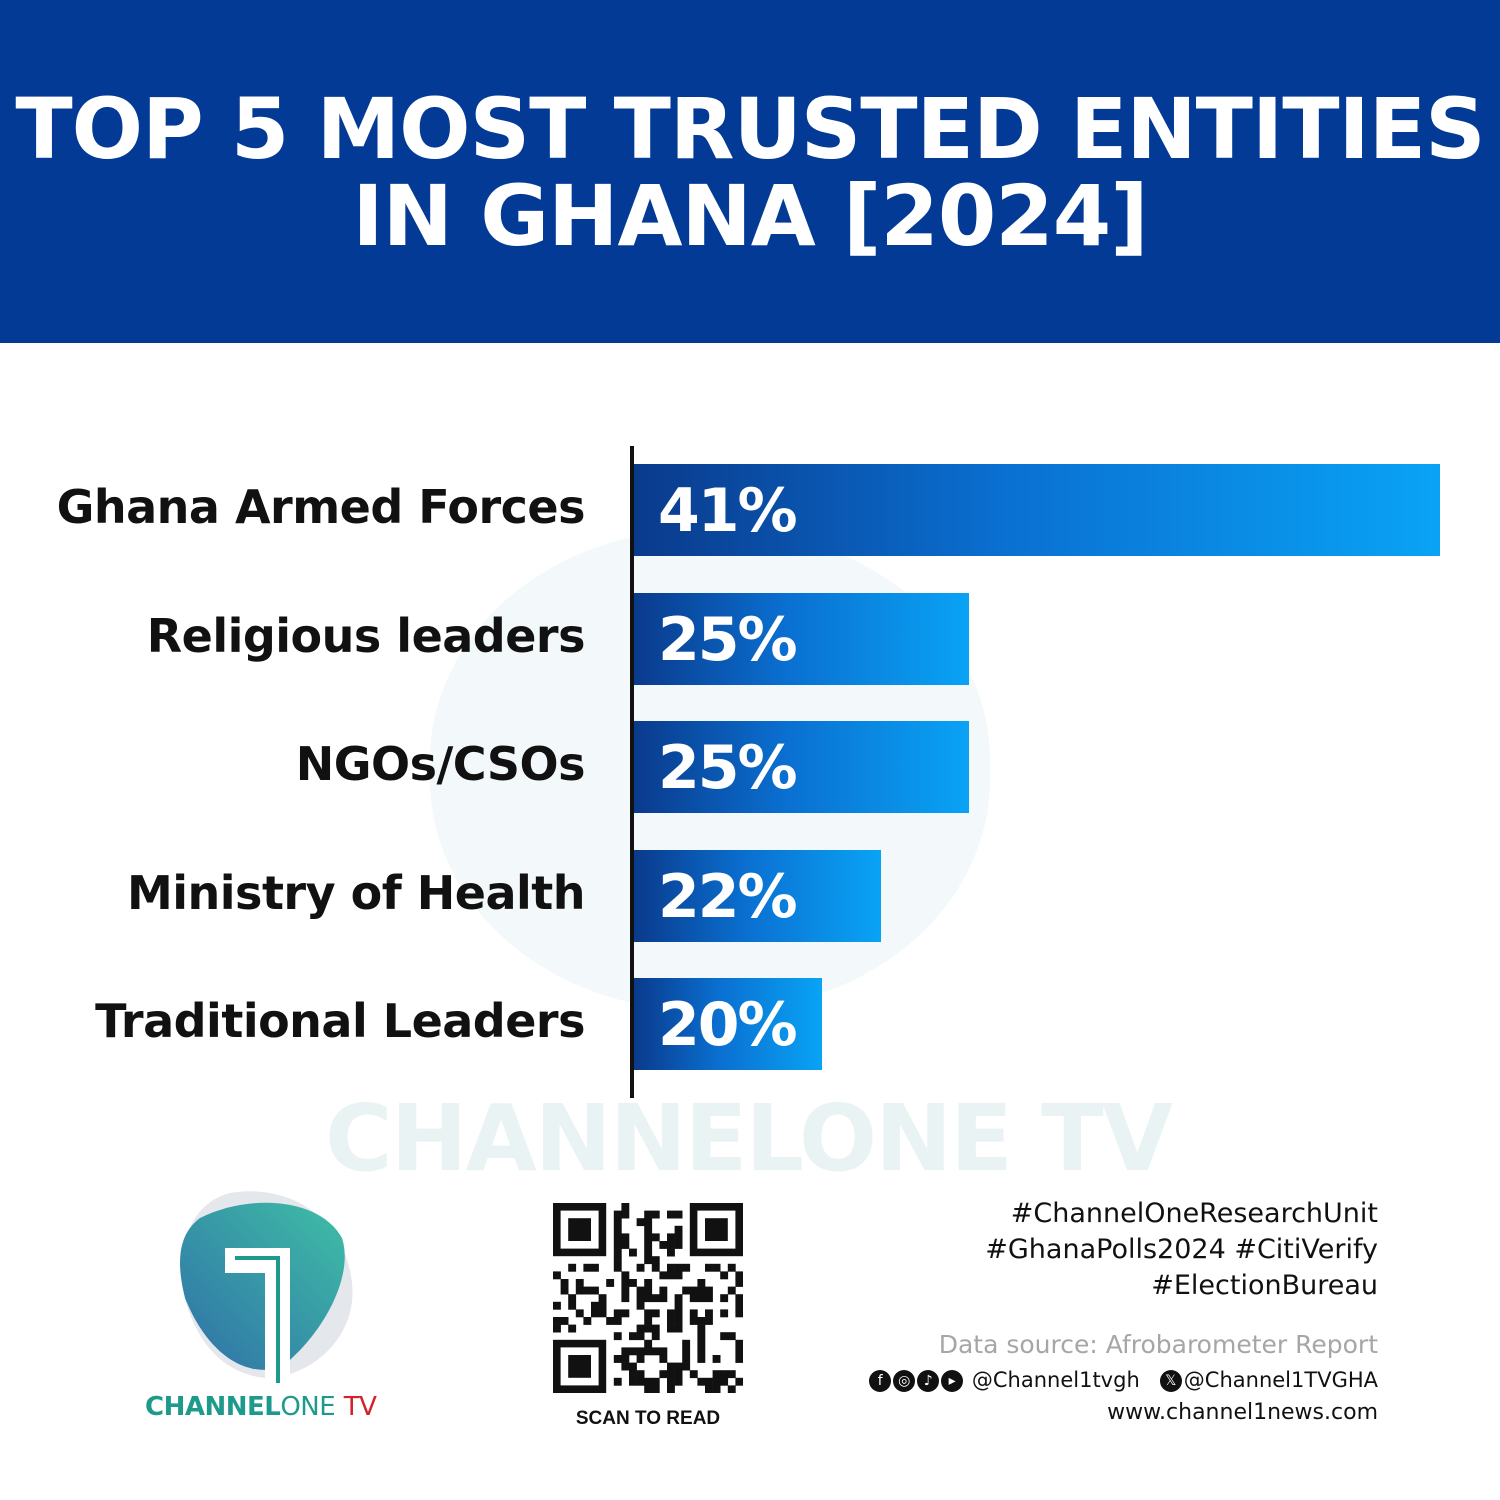 This screenshot has width=1500, height=1500. Describe the element at coordinates (213, 1407) in the screenshot. I see `logo-channel: CHANNEL` at that location.